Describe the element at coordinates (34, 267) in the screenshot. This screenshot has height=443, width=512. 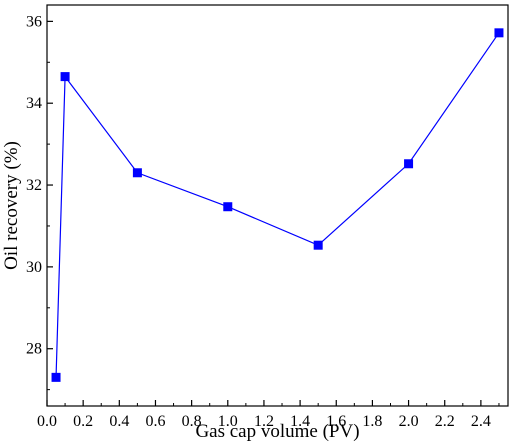
I see `y-tick-label: 30` at that location.